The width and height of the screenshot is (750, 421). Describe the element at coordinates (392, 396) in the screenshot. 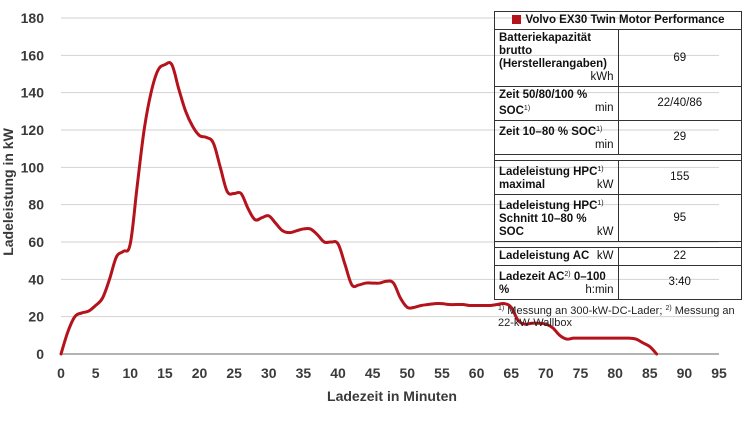

I see `x-axis-title: Ladezeit in Minuten` at that location.